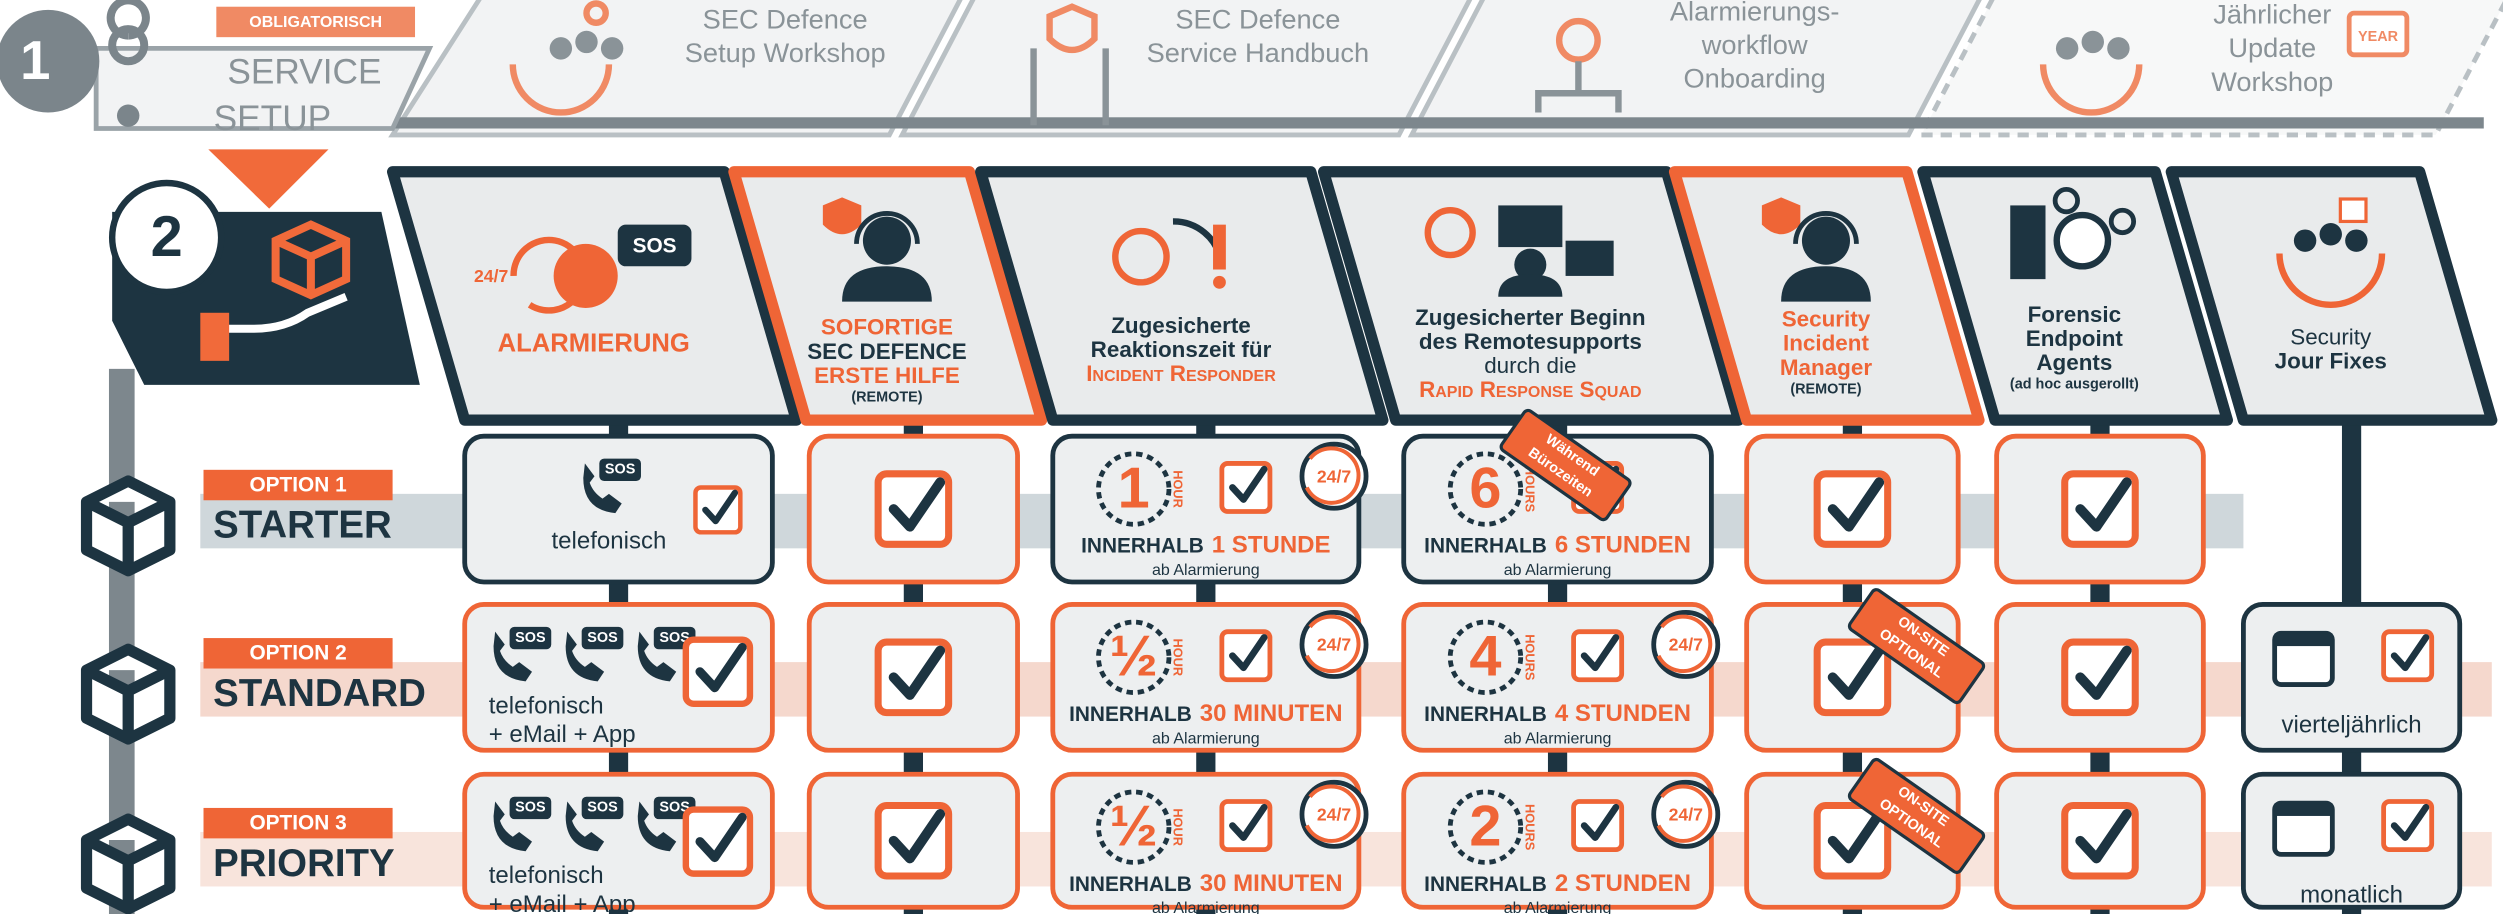 This screenshot has height=914, width=2503. Describe the element at coordinates (2074, 362) in the screenshot. I see `column-title: Agents` at that location.